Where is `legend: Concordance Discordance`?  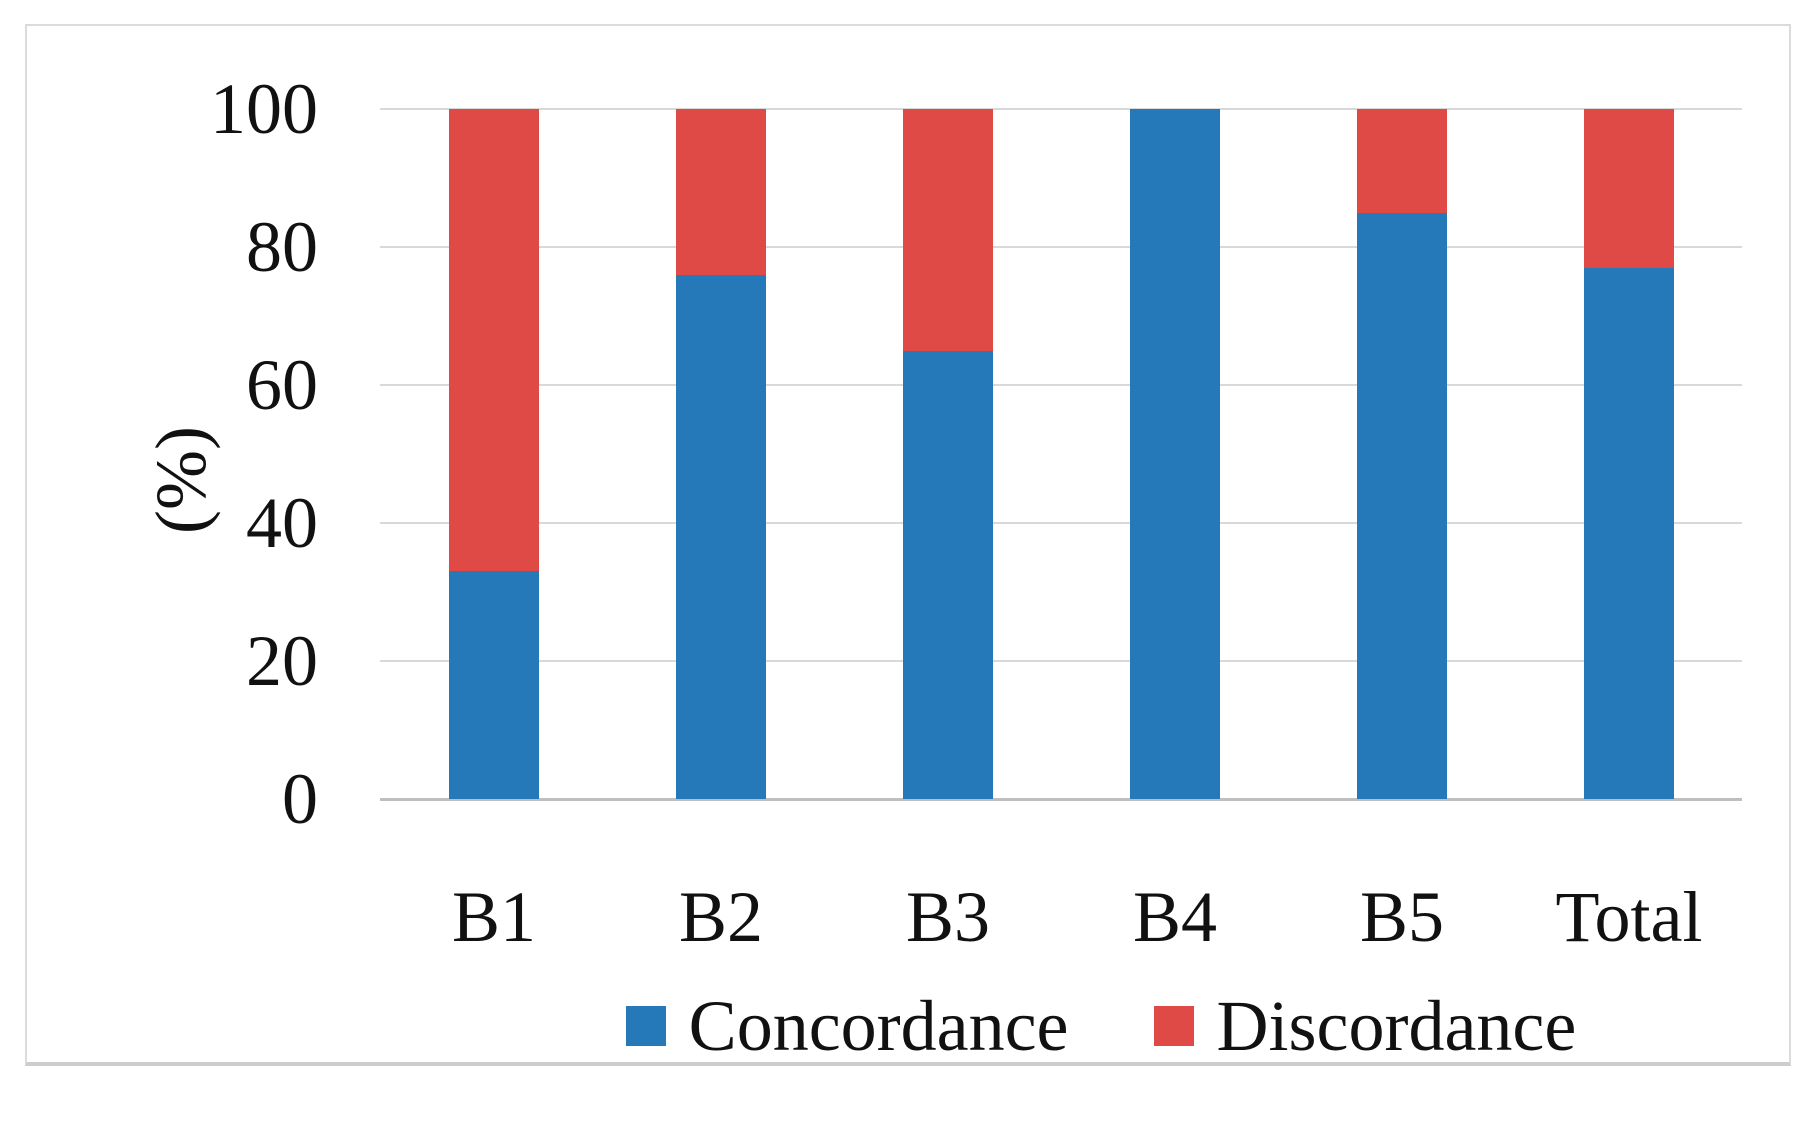 legend: Concordance Discordance is located at coordinates (1086, 1025).